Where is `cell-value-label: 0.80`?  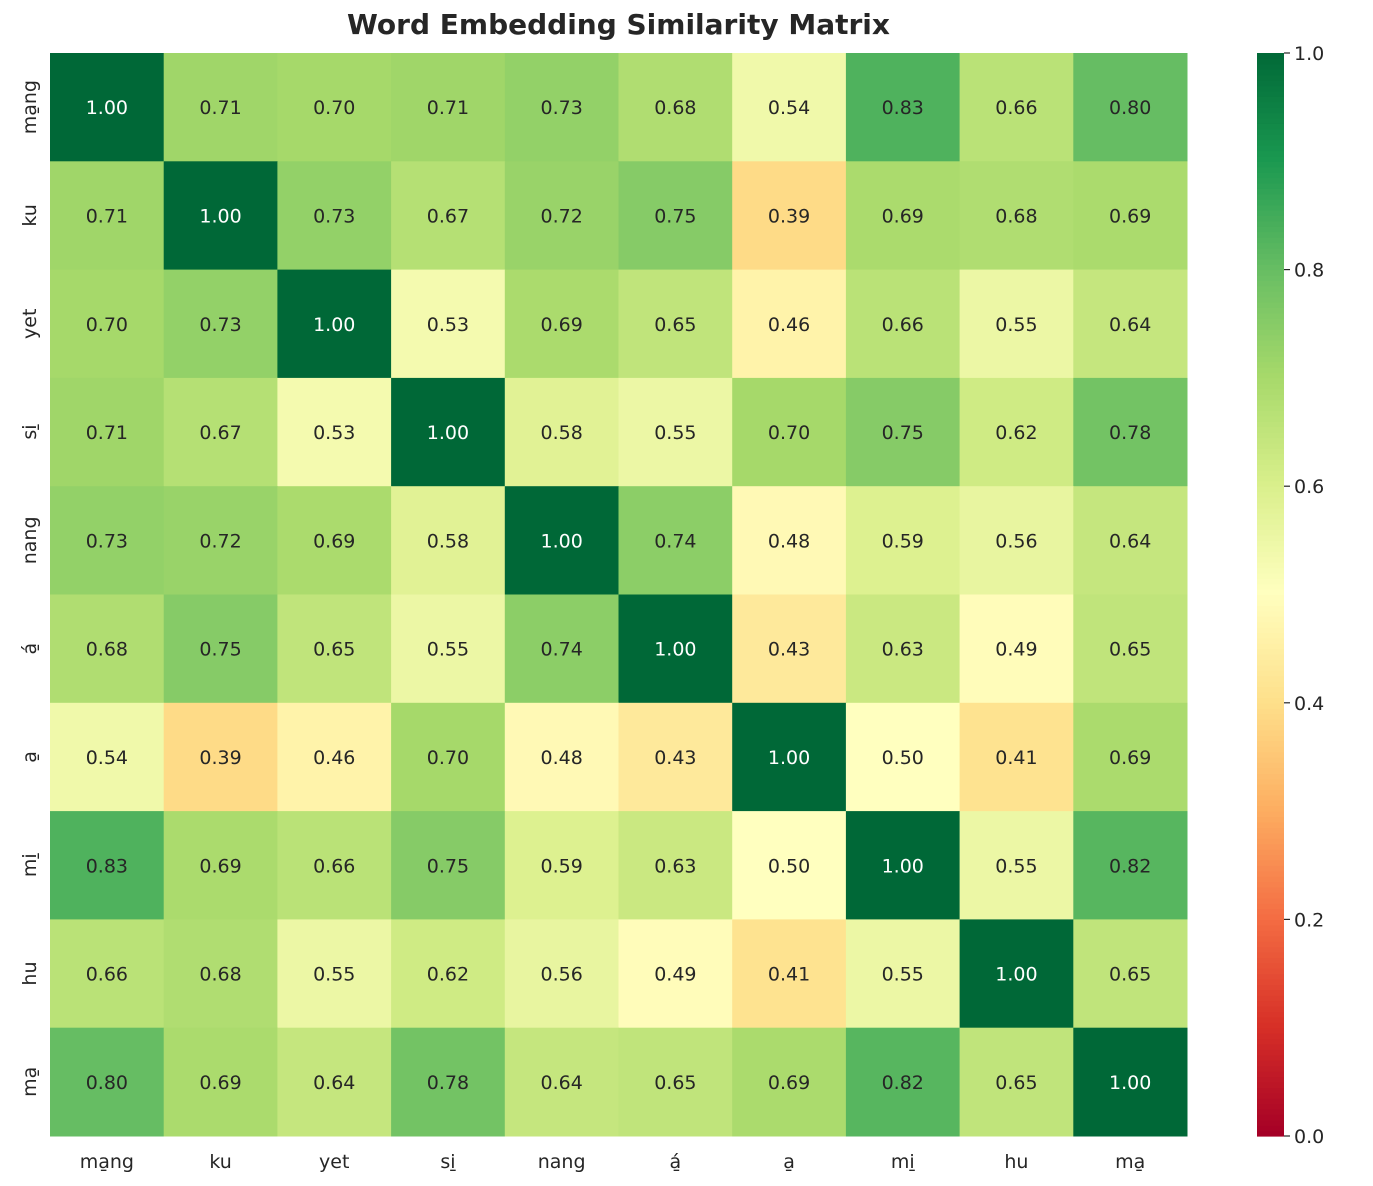
cell-value-label: 0.80 is located at coordinates (1130, 108).